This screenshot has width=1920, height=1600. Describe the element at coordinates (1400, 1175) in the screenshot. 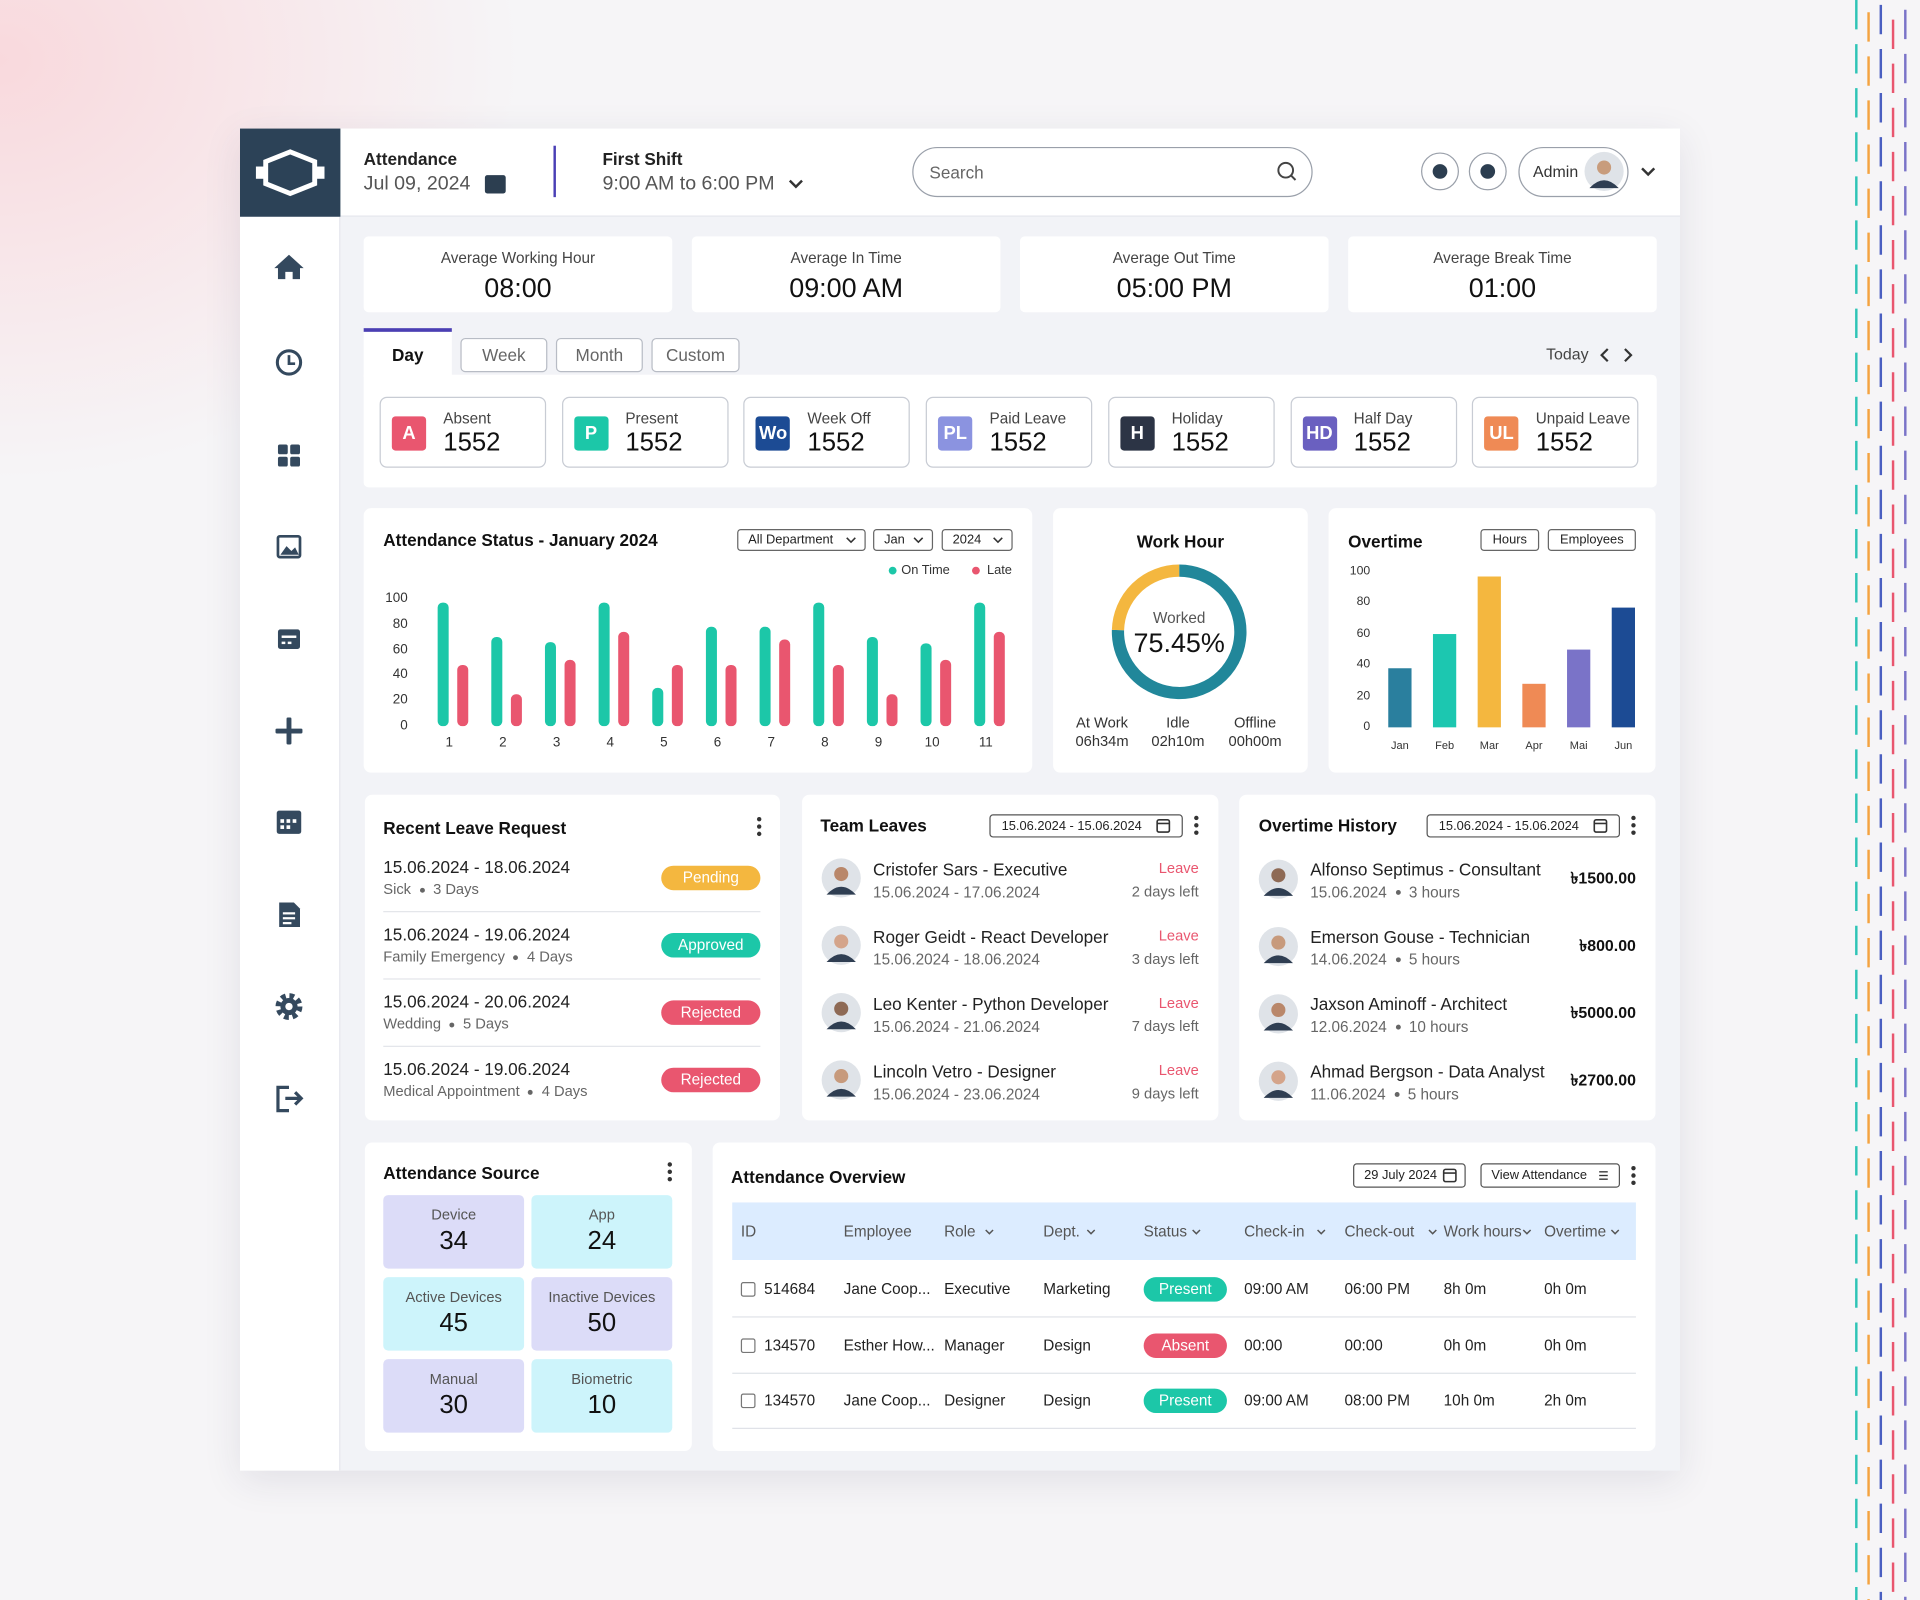

I see `date-picker-text: 29 July 2024` at that location.